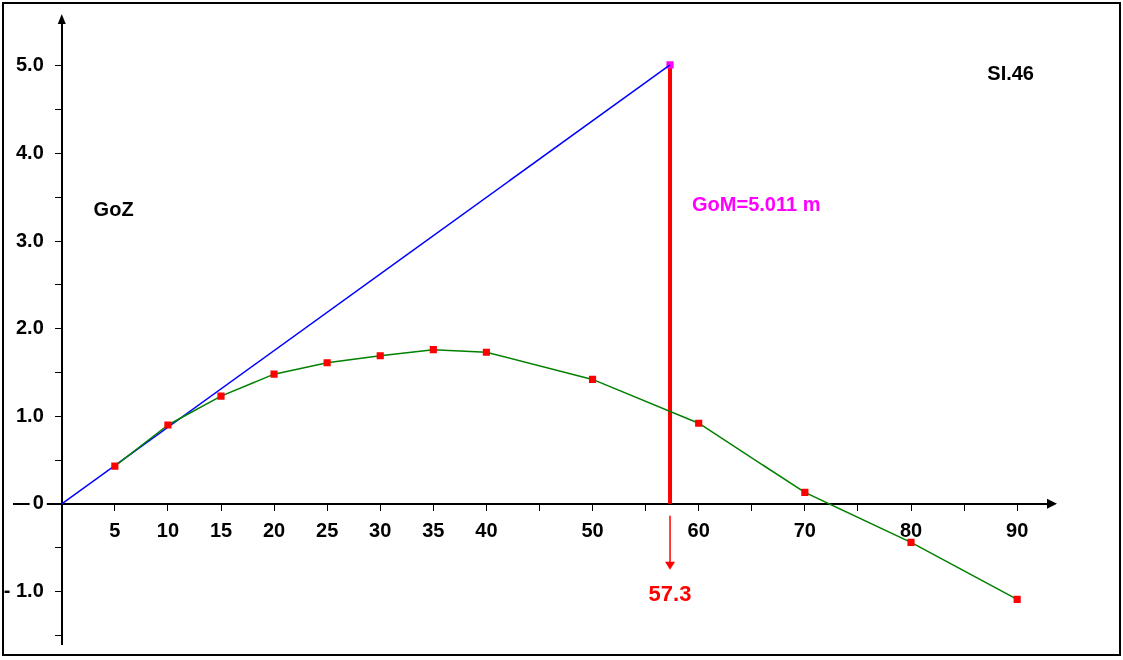  I want to click on x-tick-label: 50, so click(592, 530).